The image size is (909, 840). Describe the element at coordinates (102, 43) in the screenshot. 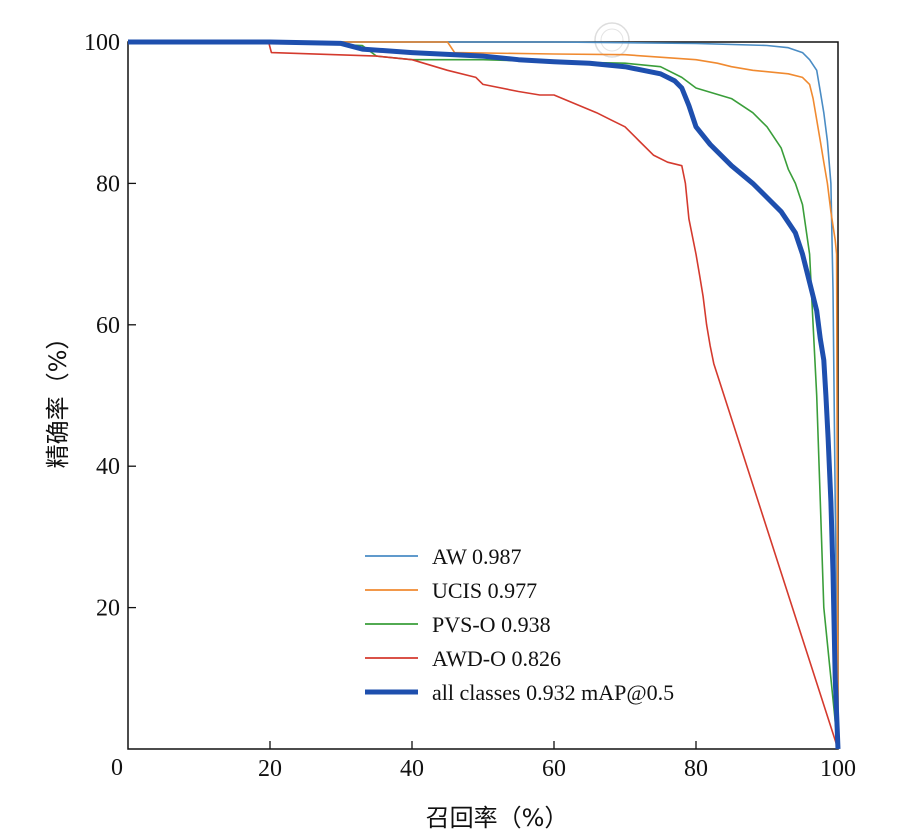

I see `y-tick-label: 100` at that location.